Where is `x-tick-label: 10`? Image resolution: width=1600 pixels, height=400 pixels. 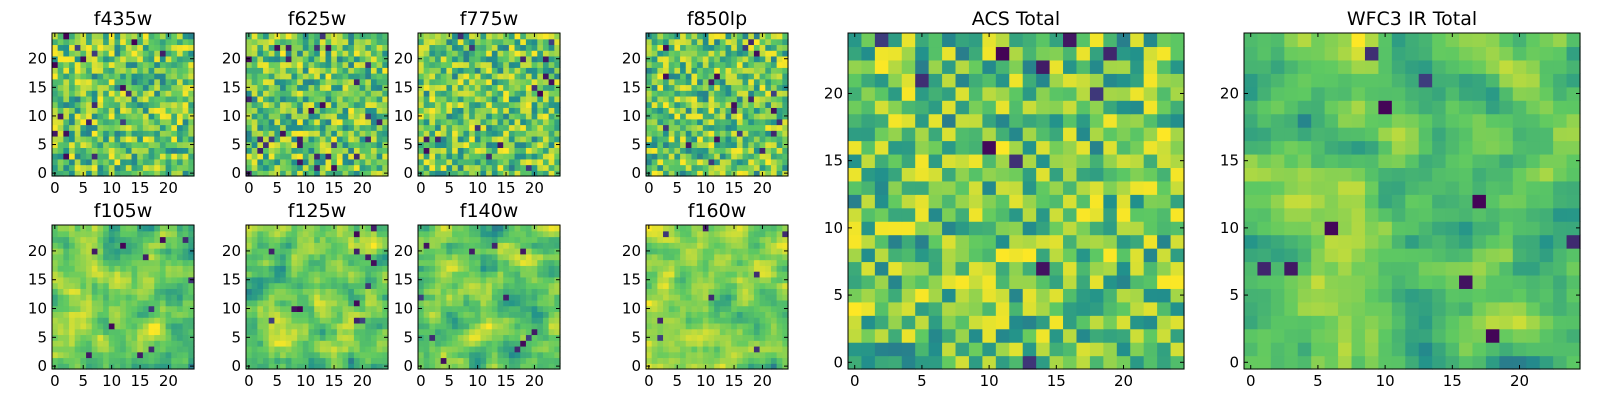
x-tick-label: 10 is located at coordinates (111, 381).